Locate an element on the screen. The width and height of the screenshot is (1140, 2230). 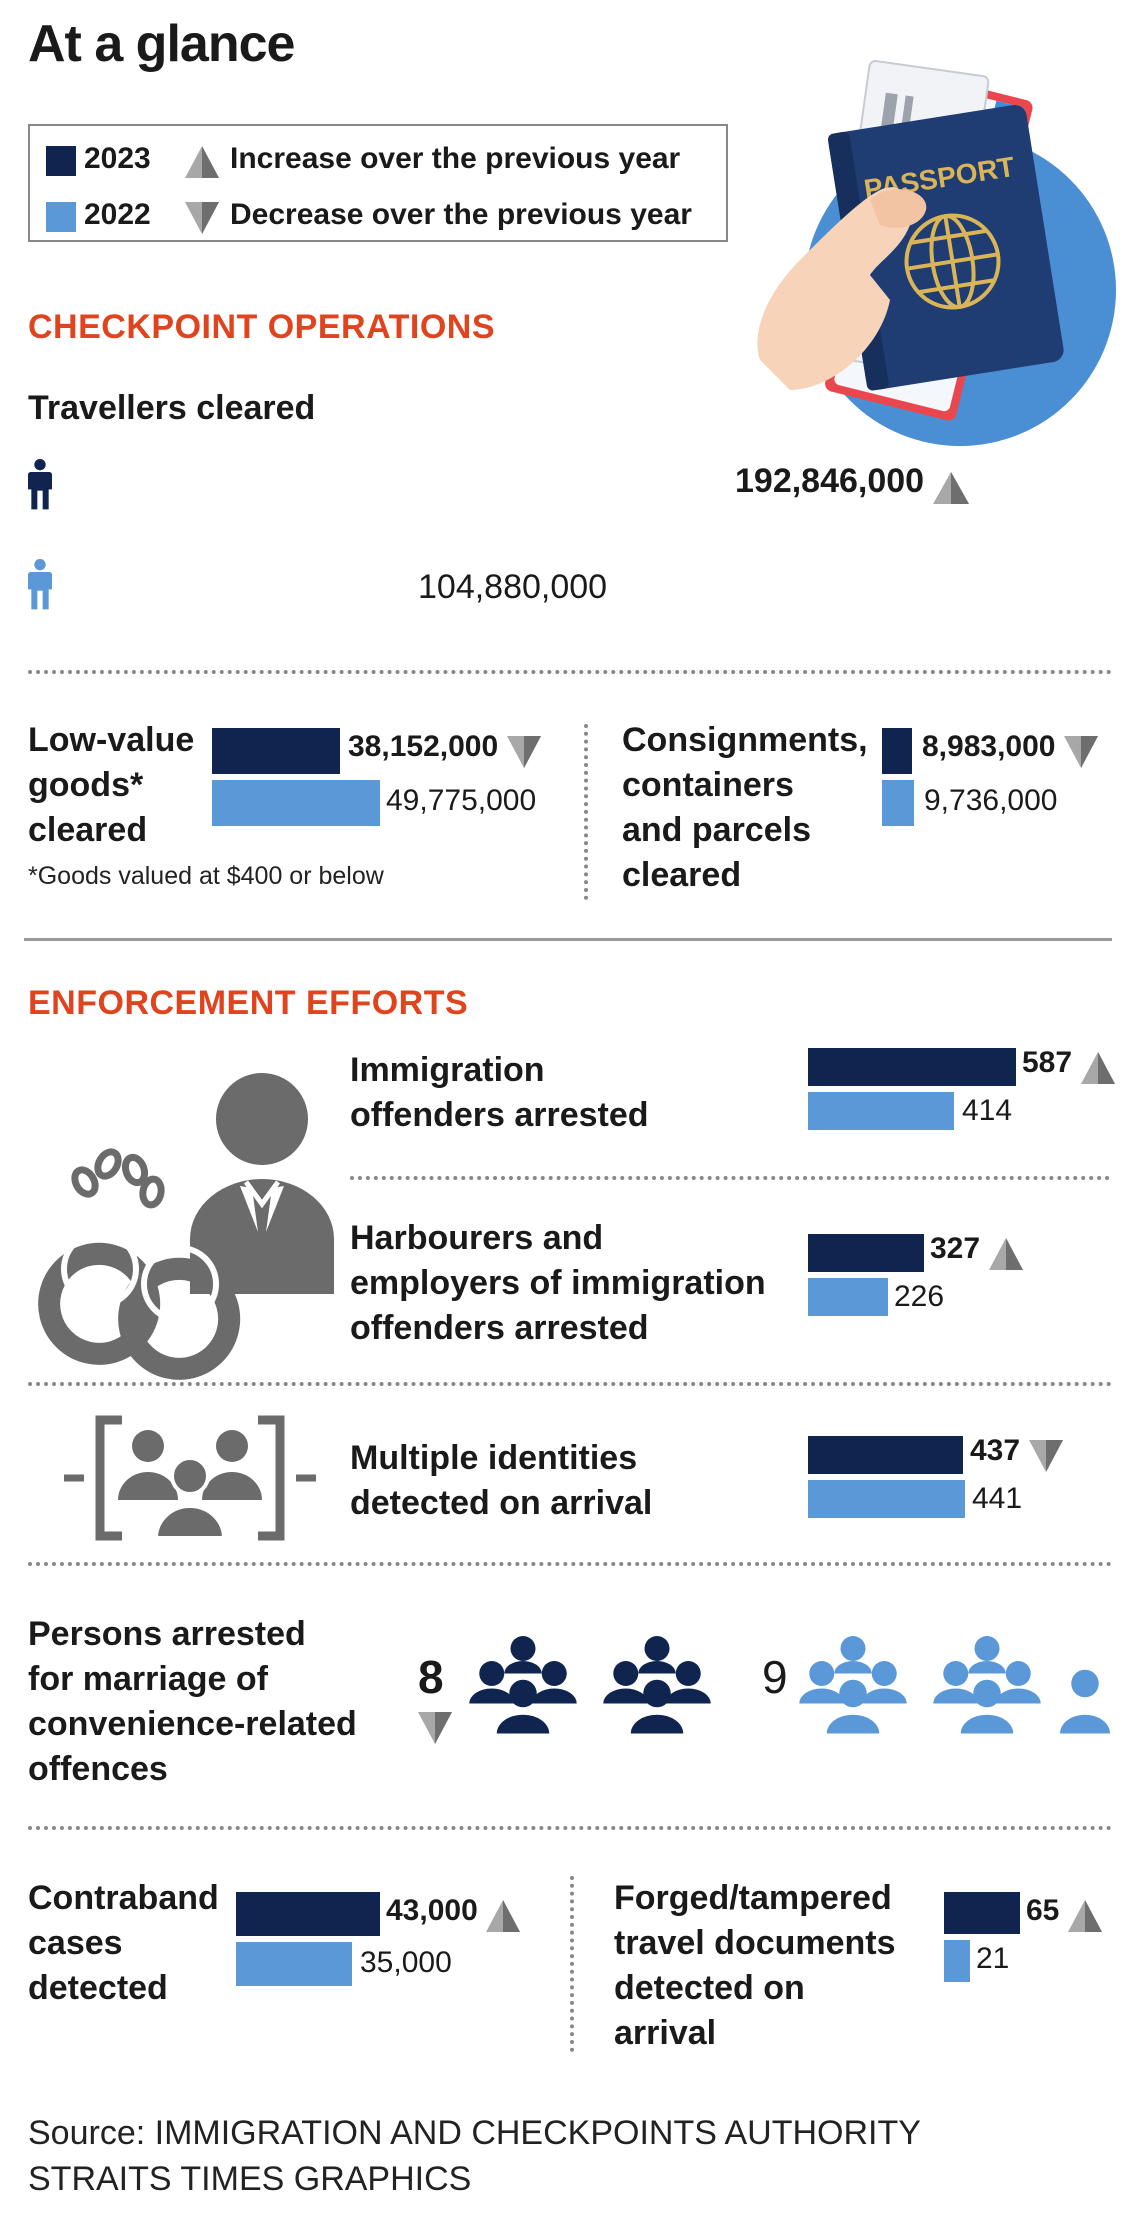
travellers-label: Travellers cleared is located at coordinates (172, 408).